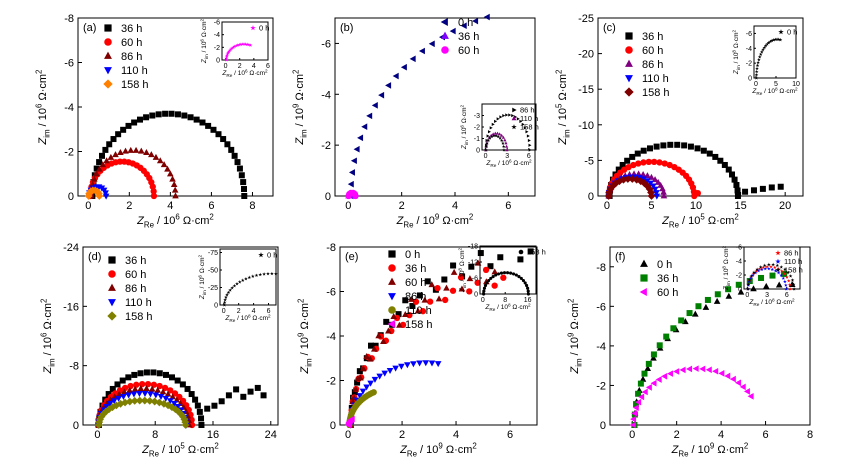 Image resolution: width=849 pixels, height=470 pixels. What do you see at coordinates (71, 307) in the screenshot?
I see `y-tick-label: -16` at bounding box center [71, 307].